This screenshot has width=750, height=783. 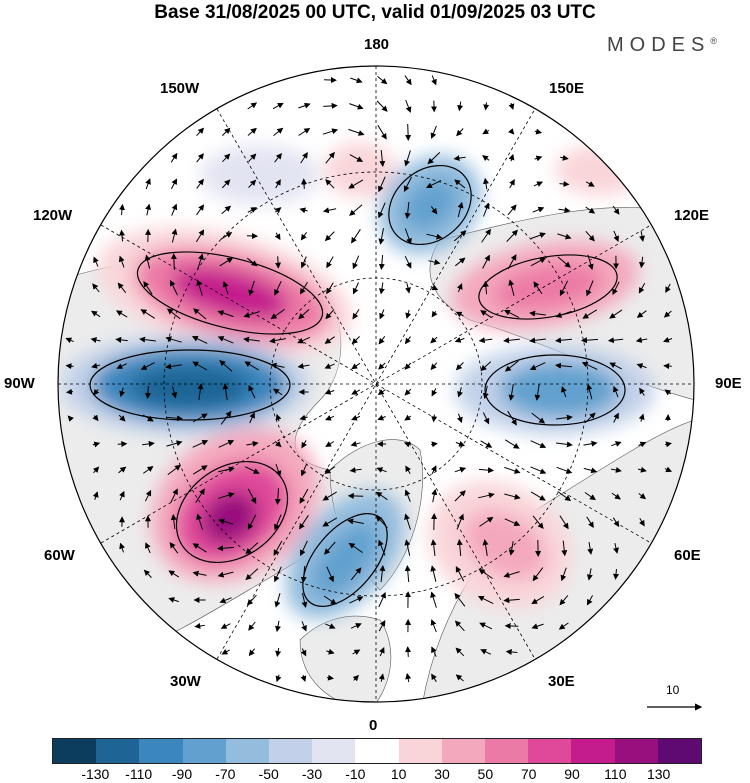 I want to click on reference-vector-label: 10, so click(x=673, y=690).